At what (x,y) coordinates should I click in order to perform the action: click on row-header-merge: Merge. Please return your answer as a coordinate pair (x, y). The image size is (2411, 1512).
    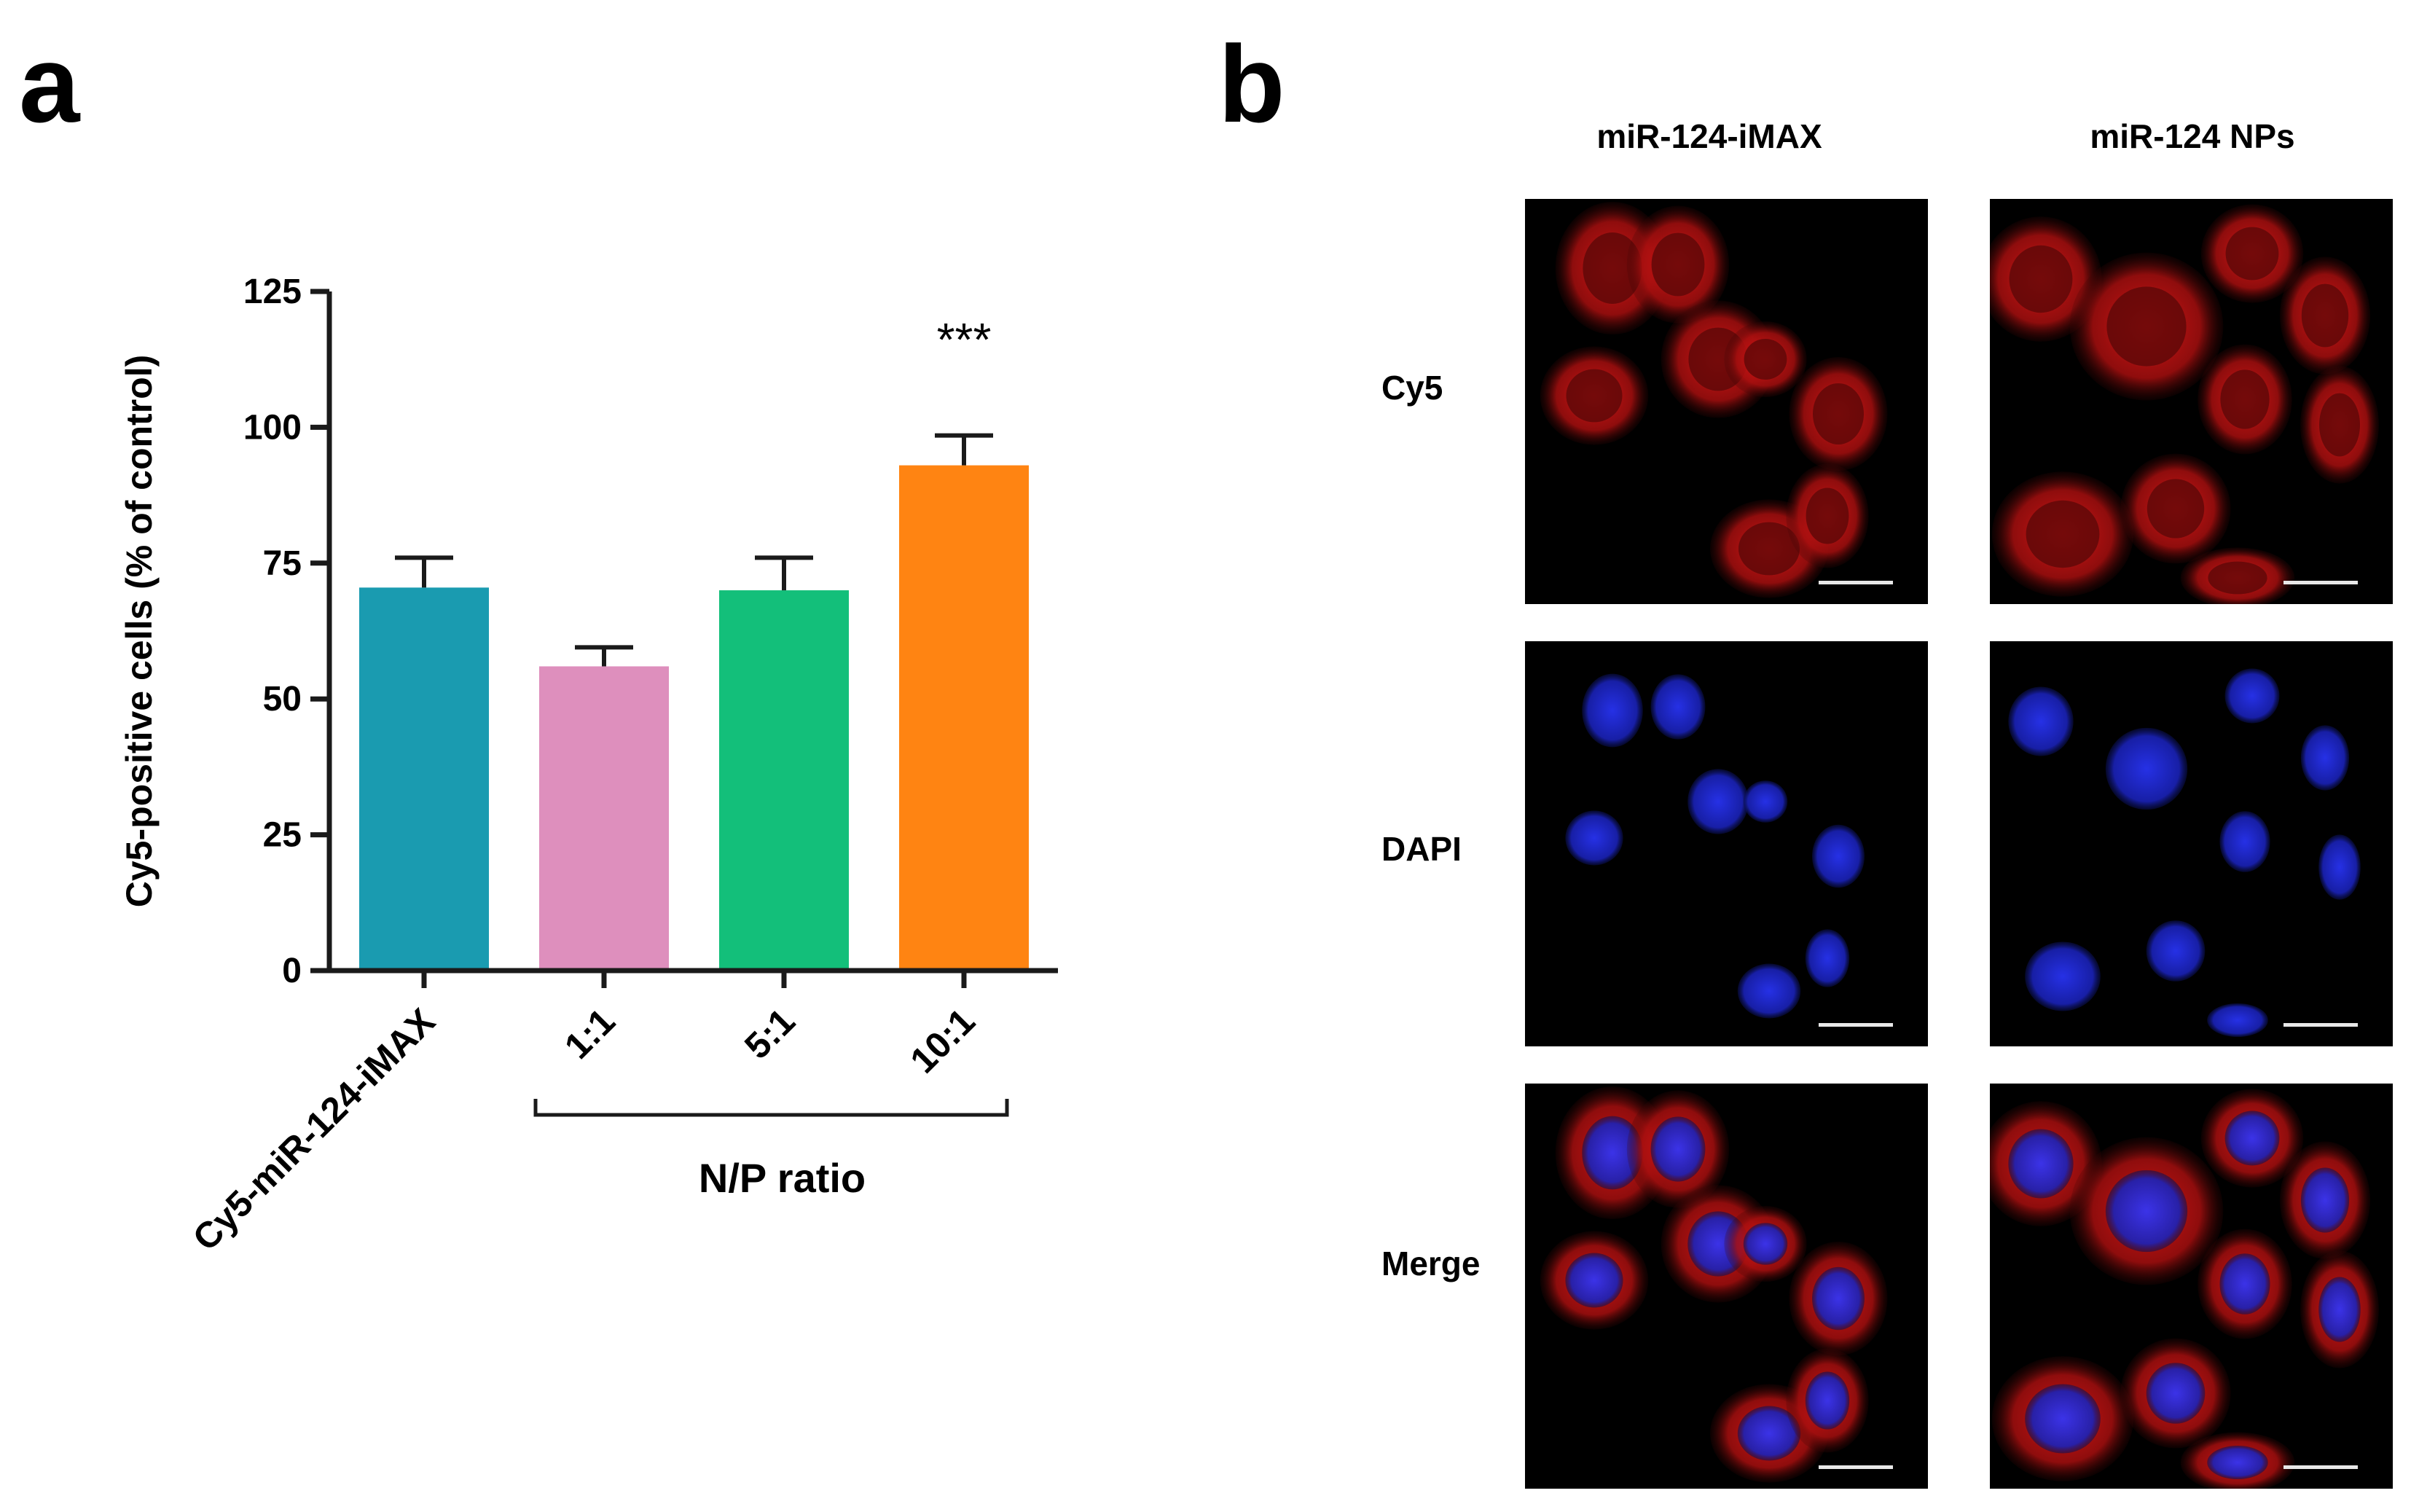
    Looking at the image, I should click on (1431, 1264).